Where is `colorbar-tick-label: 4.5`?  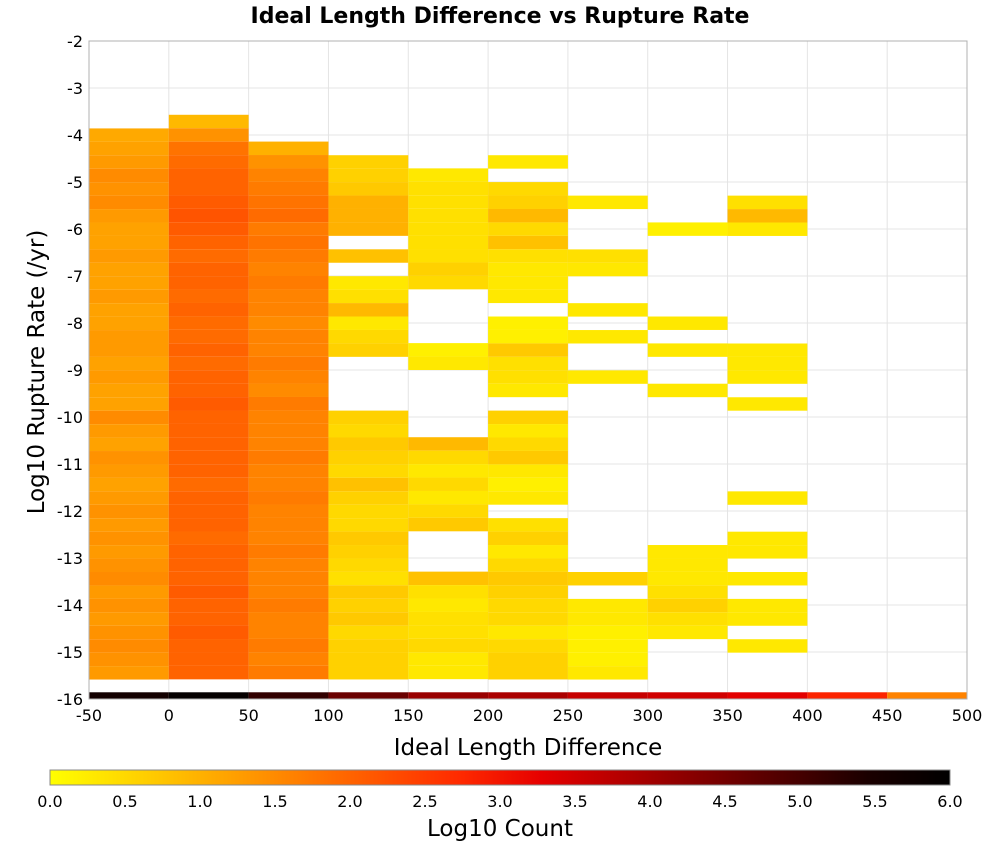
colorbar-tick-label: 4.5 is located at coordinates (724, 801).